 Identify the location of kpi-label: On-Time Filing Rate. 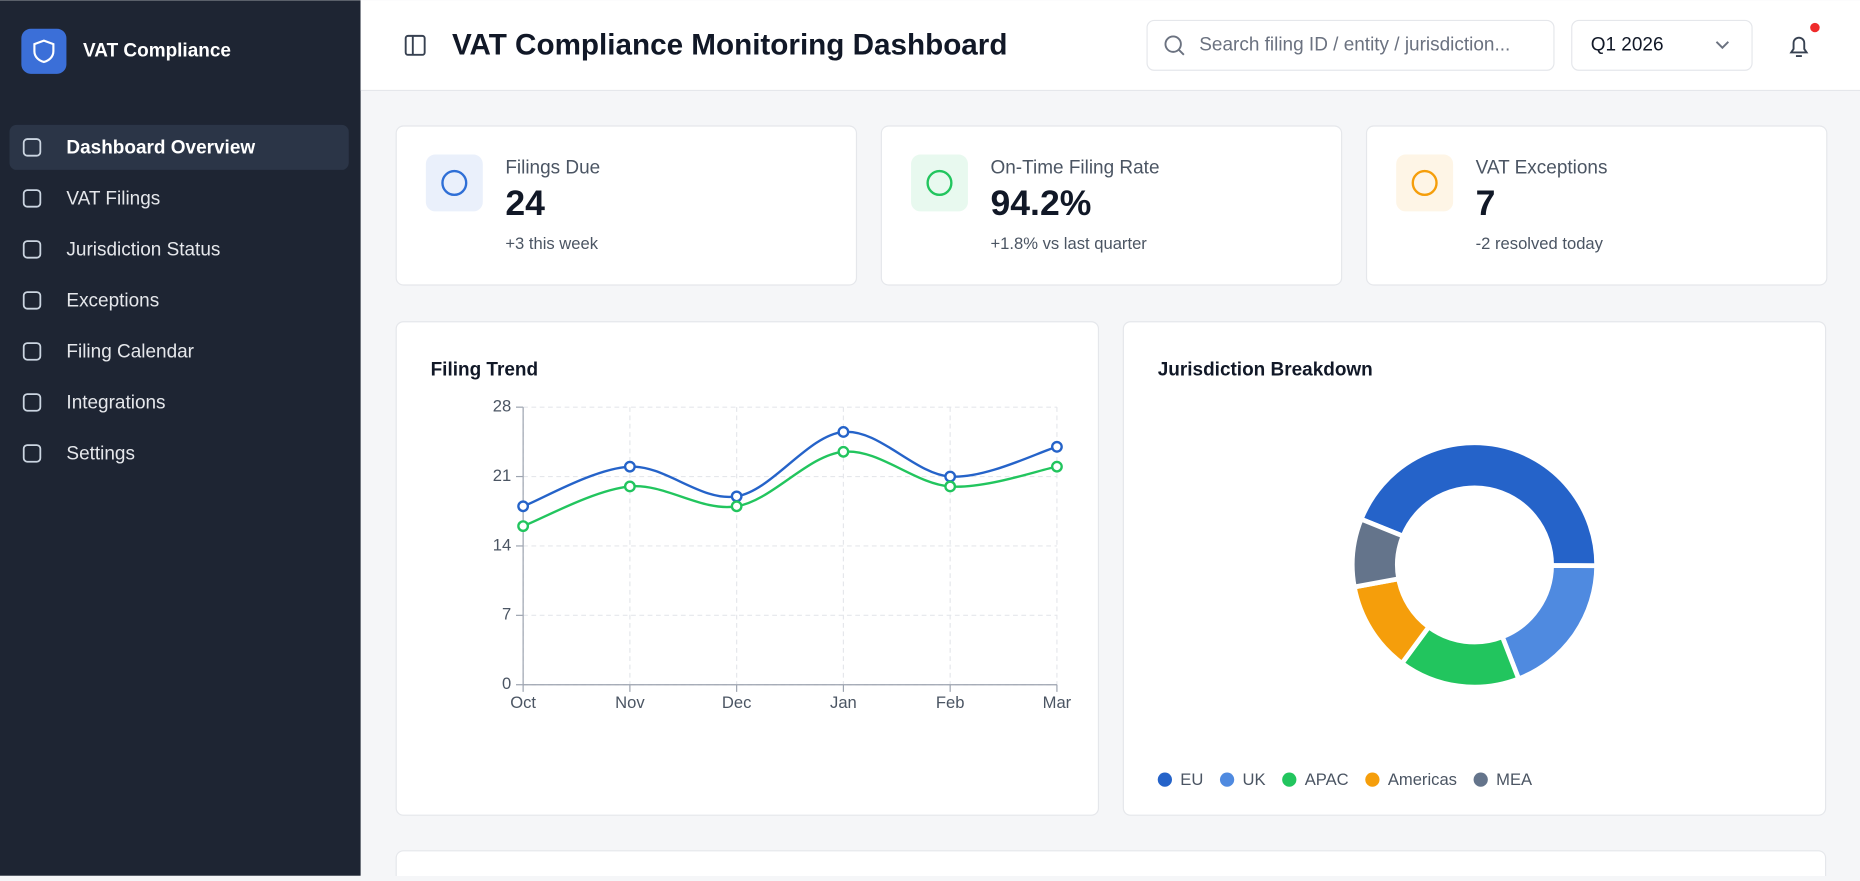
(1074, 168).